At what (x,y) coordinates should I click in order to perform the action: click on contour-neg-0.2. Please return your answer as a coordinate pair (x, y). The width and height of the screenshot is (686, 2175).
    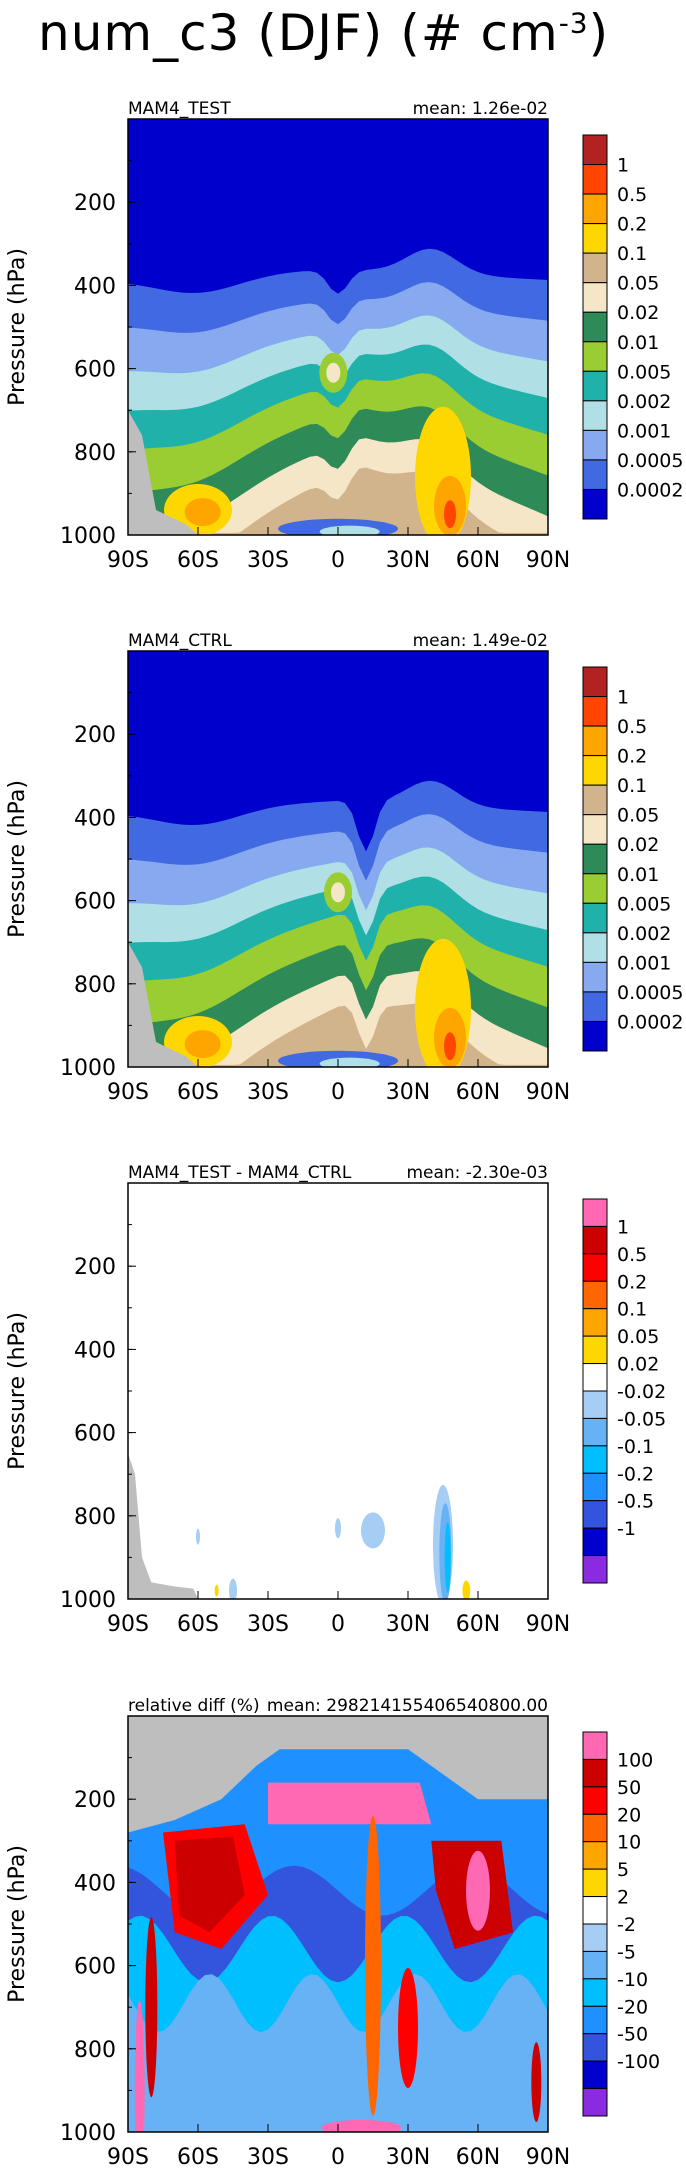
    Looking at the image, I should click on (447, 1557).